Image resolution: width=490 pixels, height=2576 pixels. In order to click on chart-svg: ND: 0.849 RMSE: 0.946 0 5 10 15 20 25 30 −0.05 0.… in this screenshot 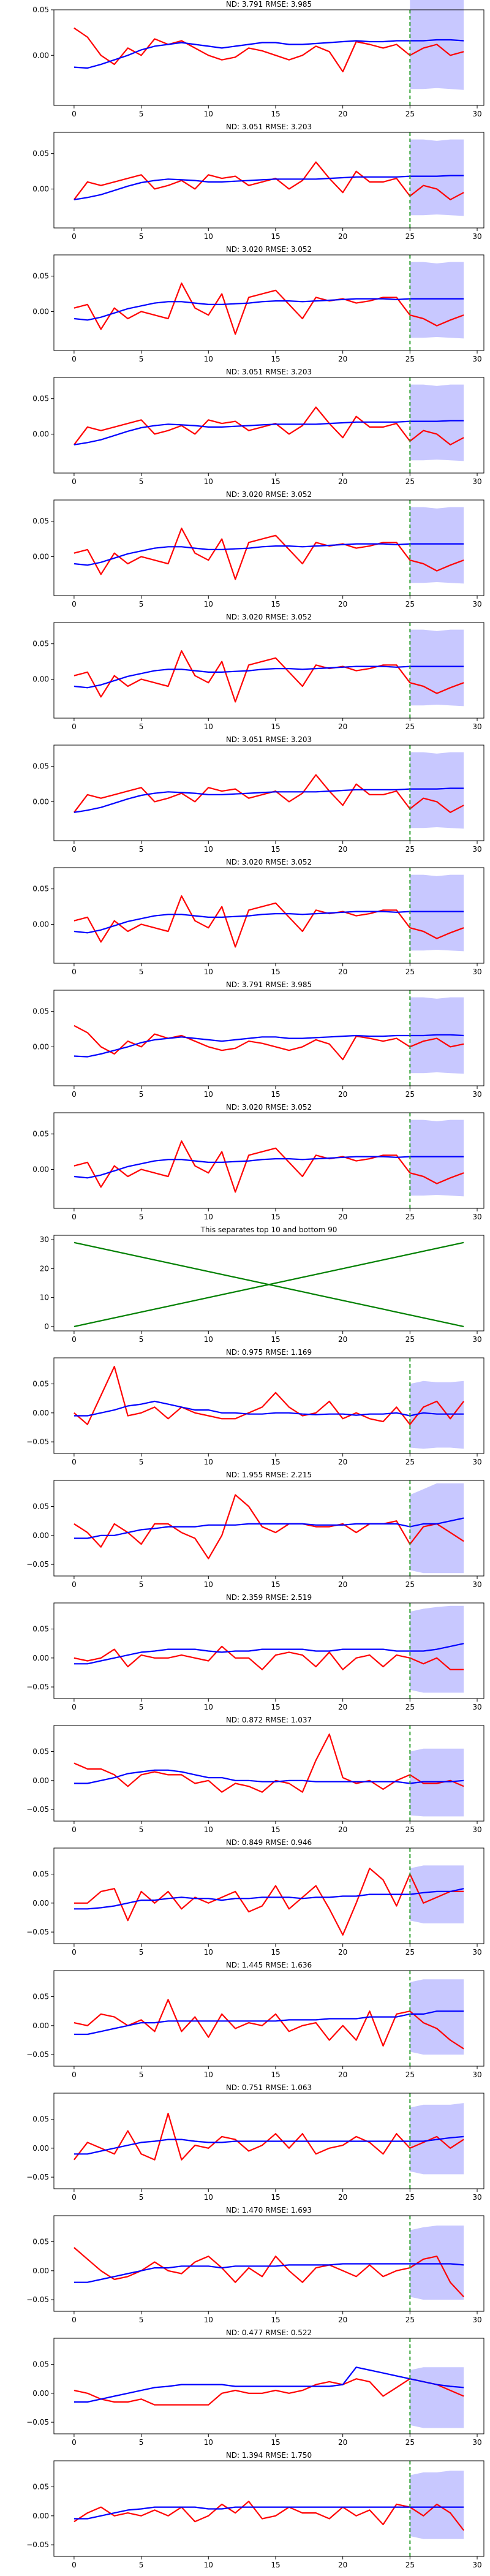, I will do `click(255, 1898)`.